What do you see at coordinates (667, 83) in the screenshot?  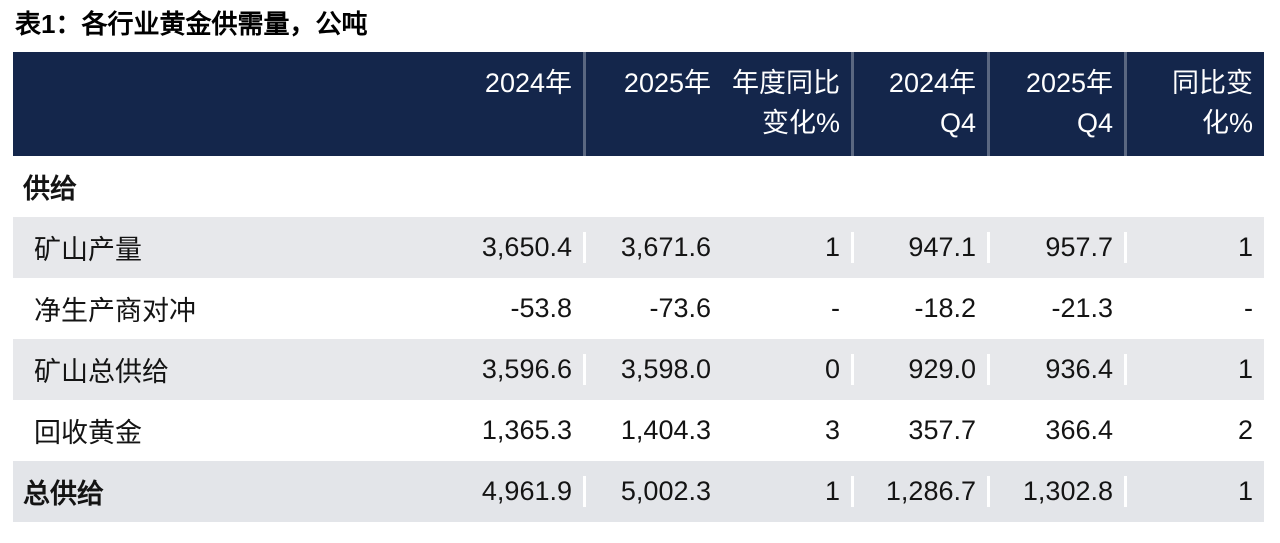 I see `header-cell-2025: 2025年` at bounding box center [667, 83].